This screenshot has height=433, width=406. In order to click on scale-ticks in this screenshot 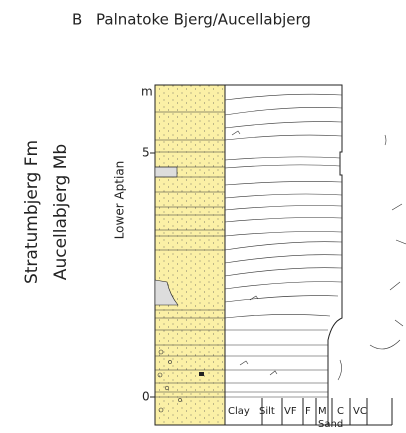, I will do `click(309, 412)`.